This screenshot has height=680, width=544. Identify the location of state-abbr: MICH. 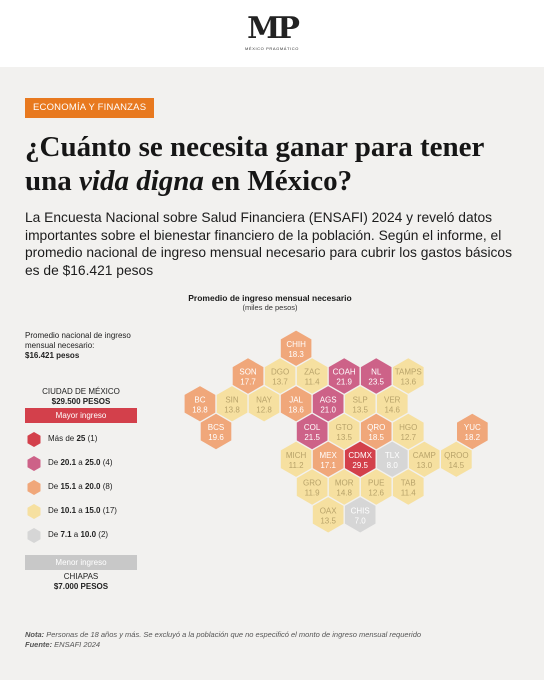
(296, 455).